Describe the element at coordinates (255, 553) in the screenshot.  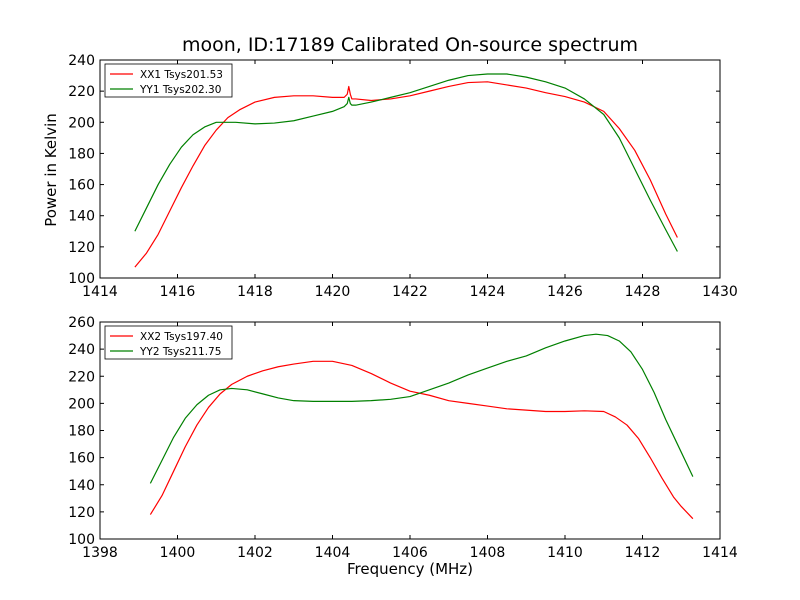
I see `x-tick-label: 1402` at that location.